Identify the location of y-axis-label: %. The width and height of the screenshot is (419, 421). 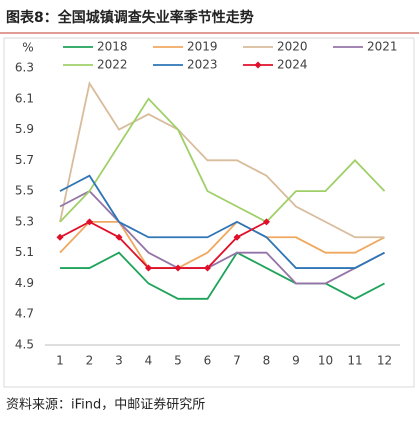
(27, 48).